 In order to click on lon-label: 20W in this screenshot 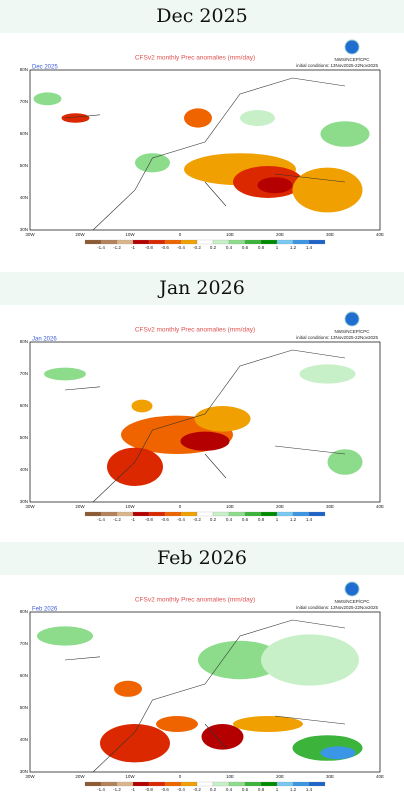, I will do `click(80, 776)`.